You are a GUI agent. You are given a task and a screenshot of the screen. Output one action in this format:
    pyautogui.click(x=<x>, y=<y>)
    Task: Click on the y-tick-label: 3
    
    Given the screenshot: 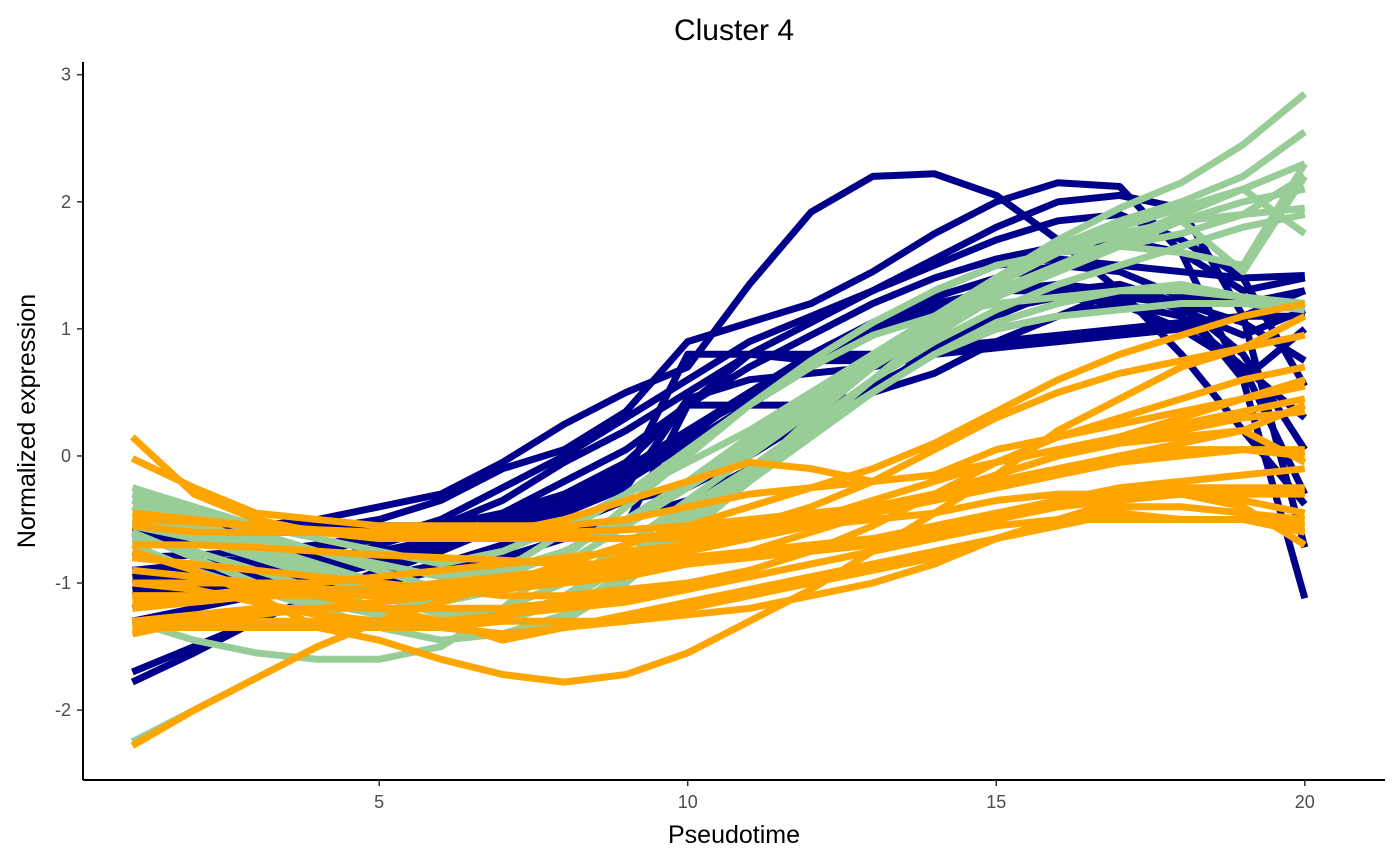 What is the action you would take?
    pyautogui.click(x=66, y=75)
    